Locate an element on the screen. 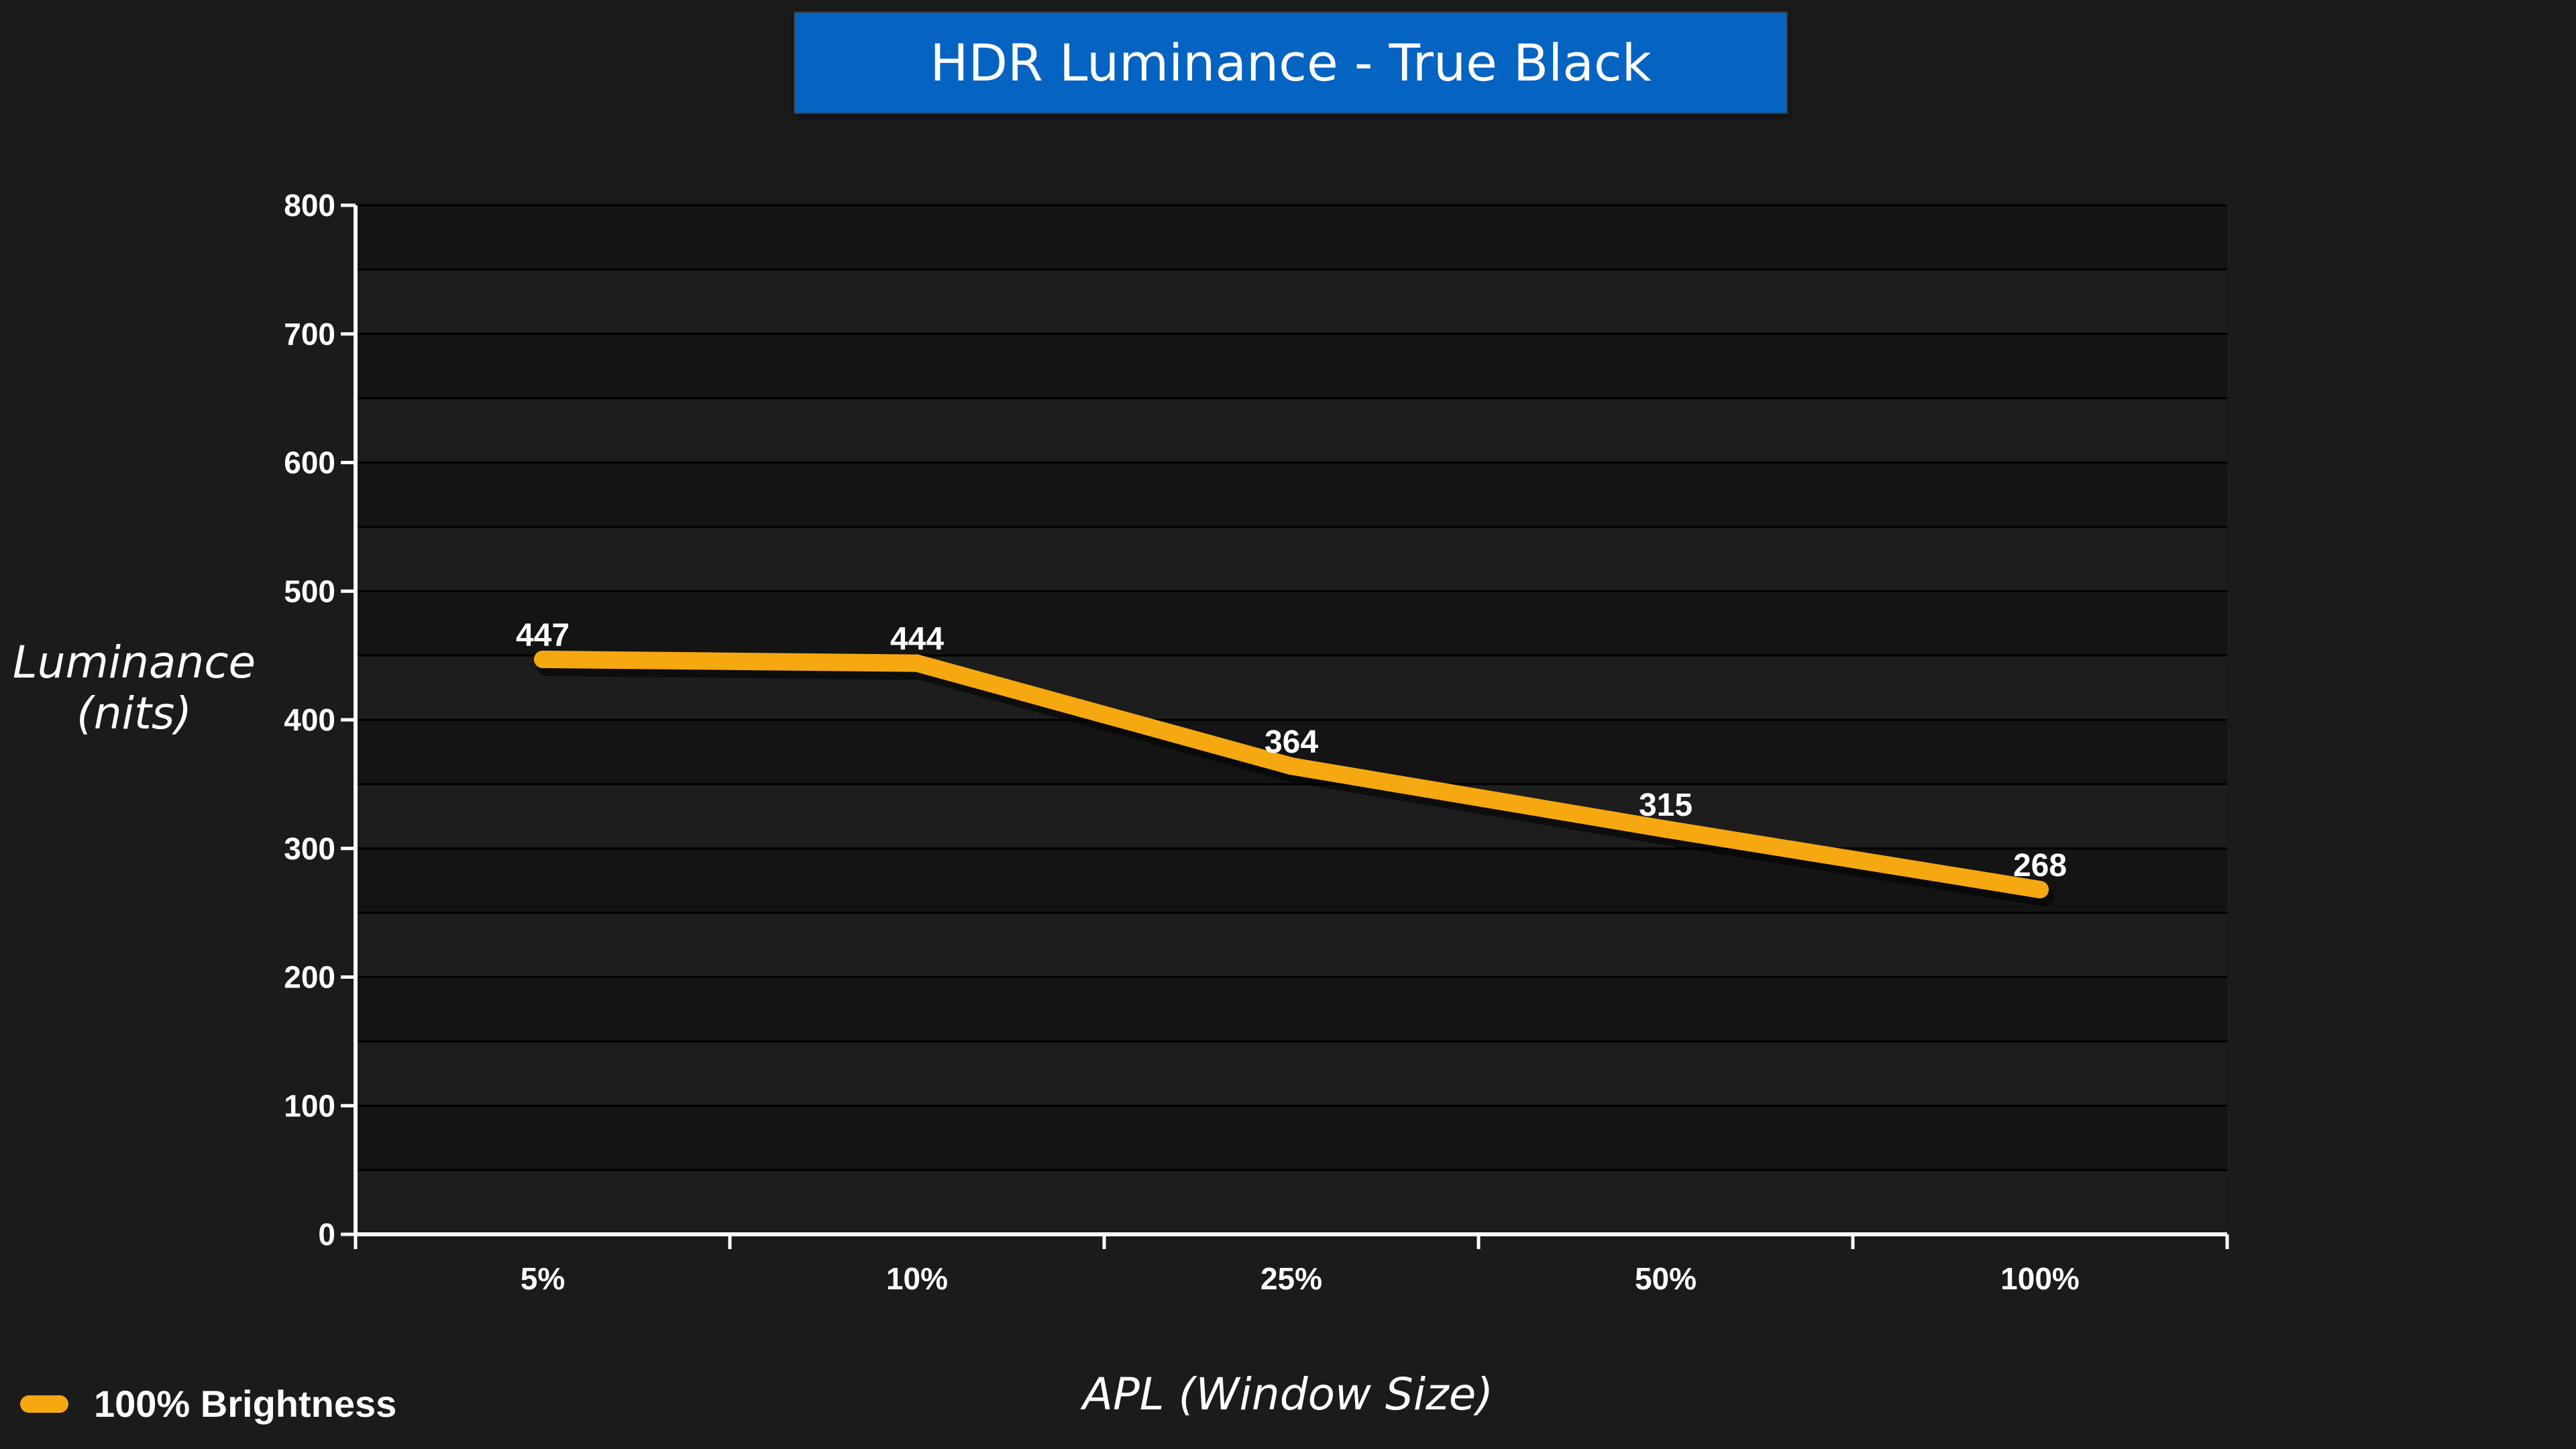  data-label: 444 is located at coordinates (917, 639).